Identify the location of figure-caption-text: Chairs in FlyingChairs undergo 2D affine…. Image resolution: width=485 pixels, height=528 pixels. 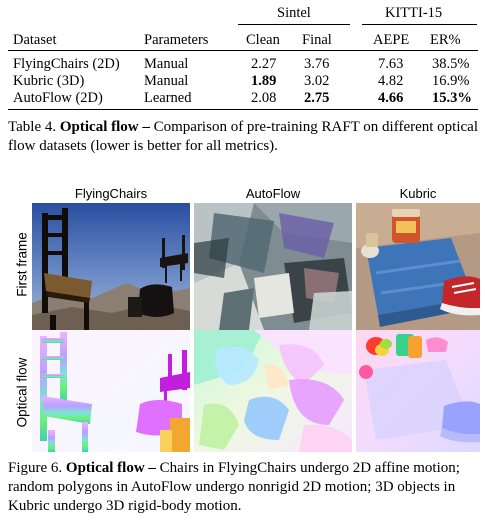
(234, 487).